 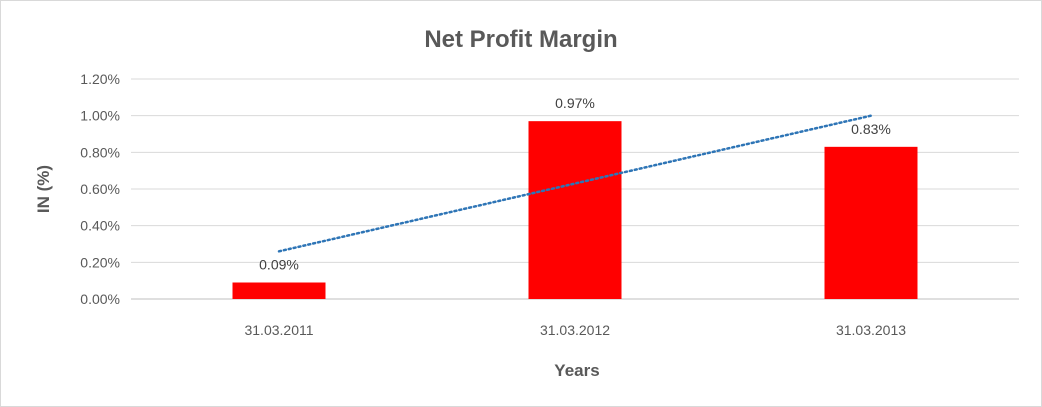 What do you see at coordinates (100, 152) in the screenshot?
I see `y-tick-label: 0.80%` at bounding box center [100, 152].